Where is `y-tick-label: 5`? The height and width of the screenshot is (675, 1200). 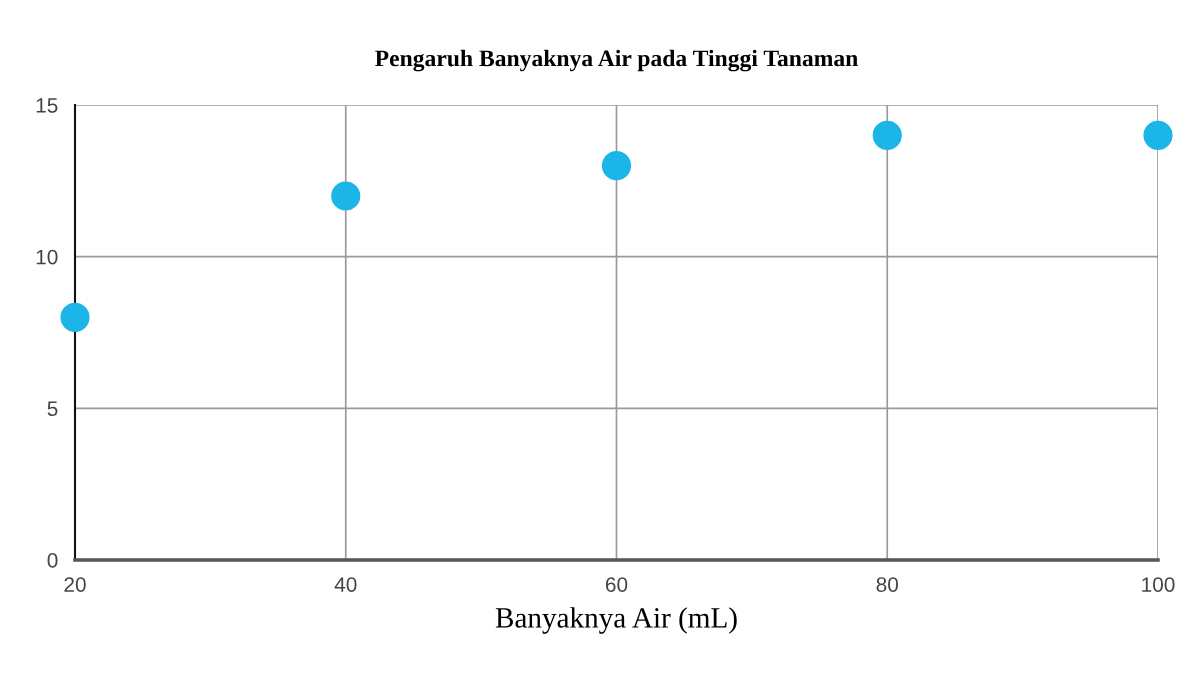 y-tick-label: 5 is located at coordinates (52, 409).